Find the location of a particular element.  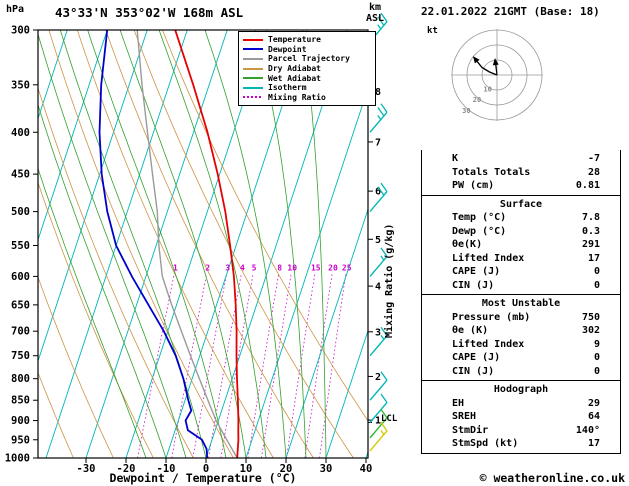

temperature-tick-label: -30 is located at coordinates (86, 469).